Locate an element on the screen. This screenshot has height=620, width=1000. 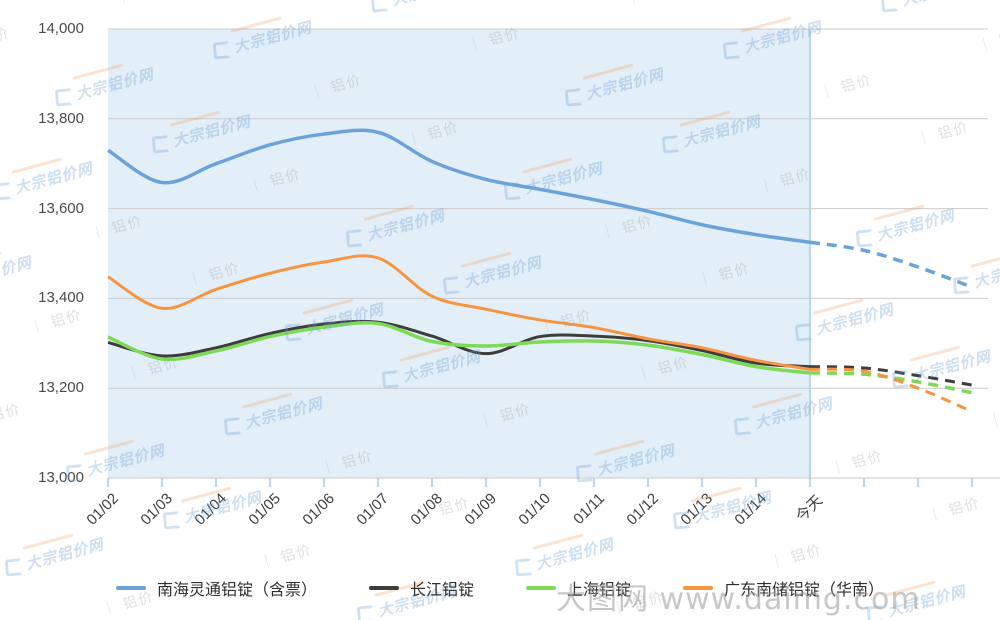
legend-item-0: 南海灵通铝锭（含票） is located at coordinates (216, 588).